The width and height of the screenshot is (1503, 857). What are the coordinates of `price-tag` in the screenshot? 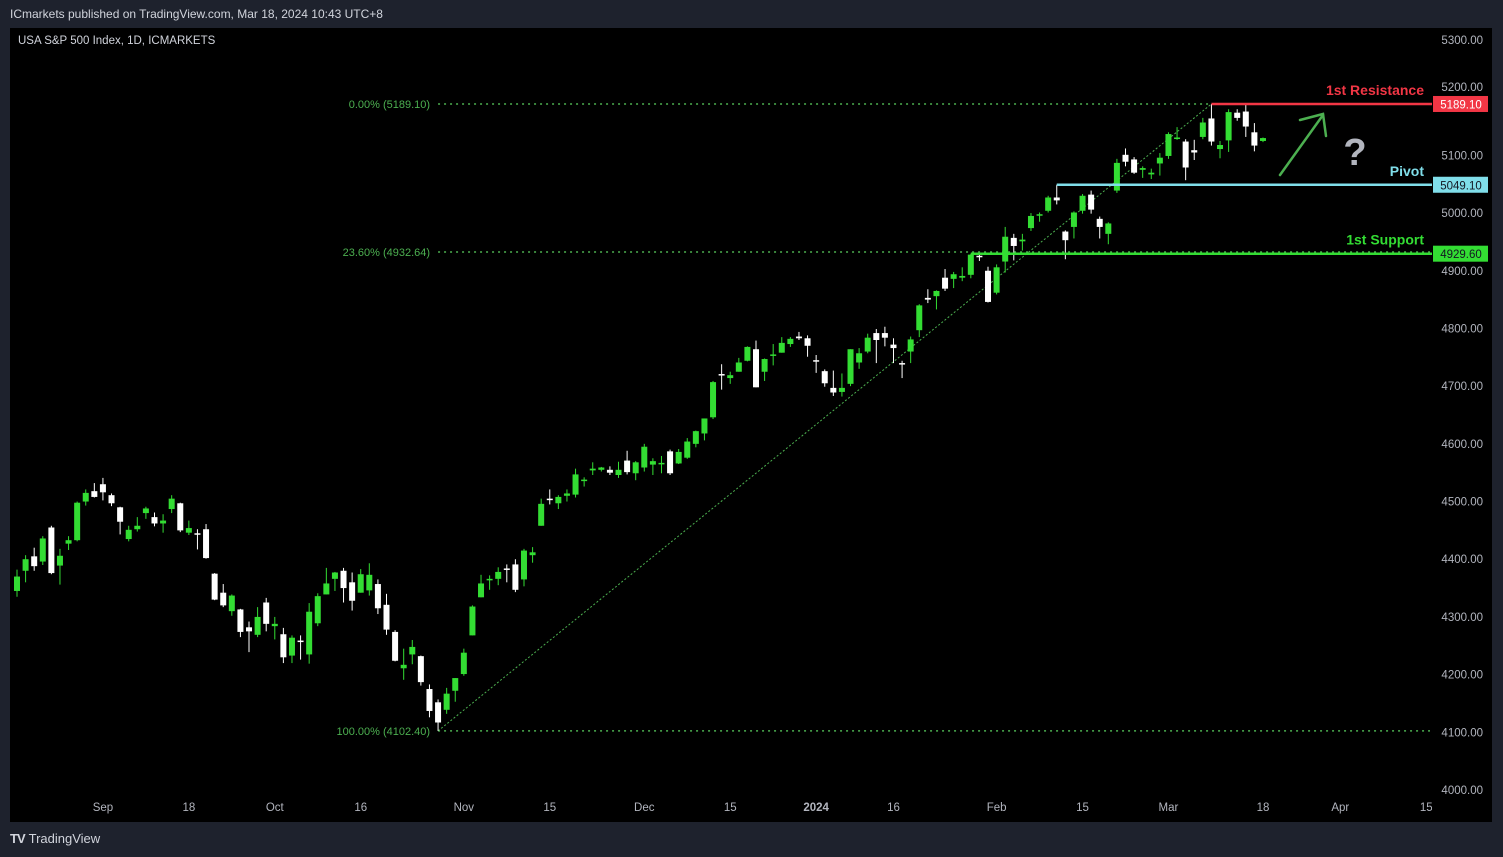 It's located at (1460, 184).